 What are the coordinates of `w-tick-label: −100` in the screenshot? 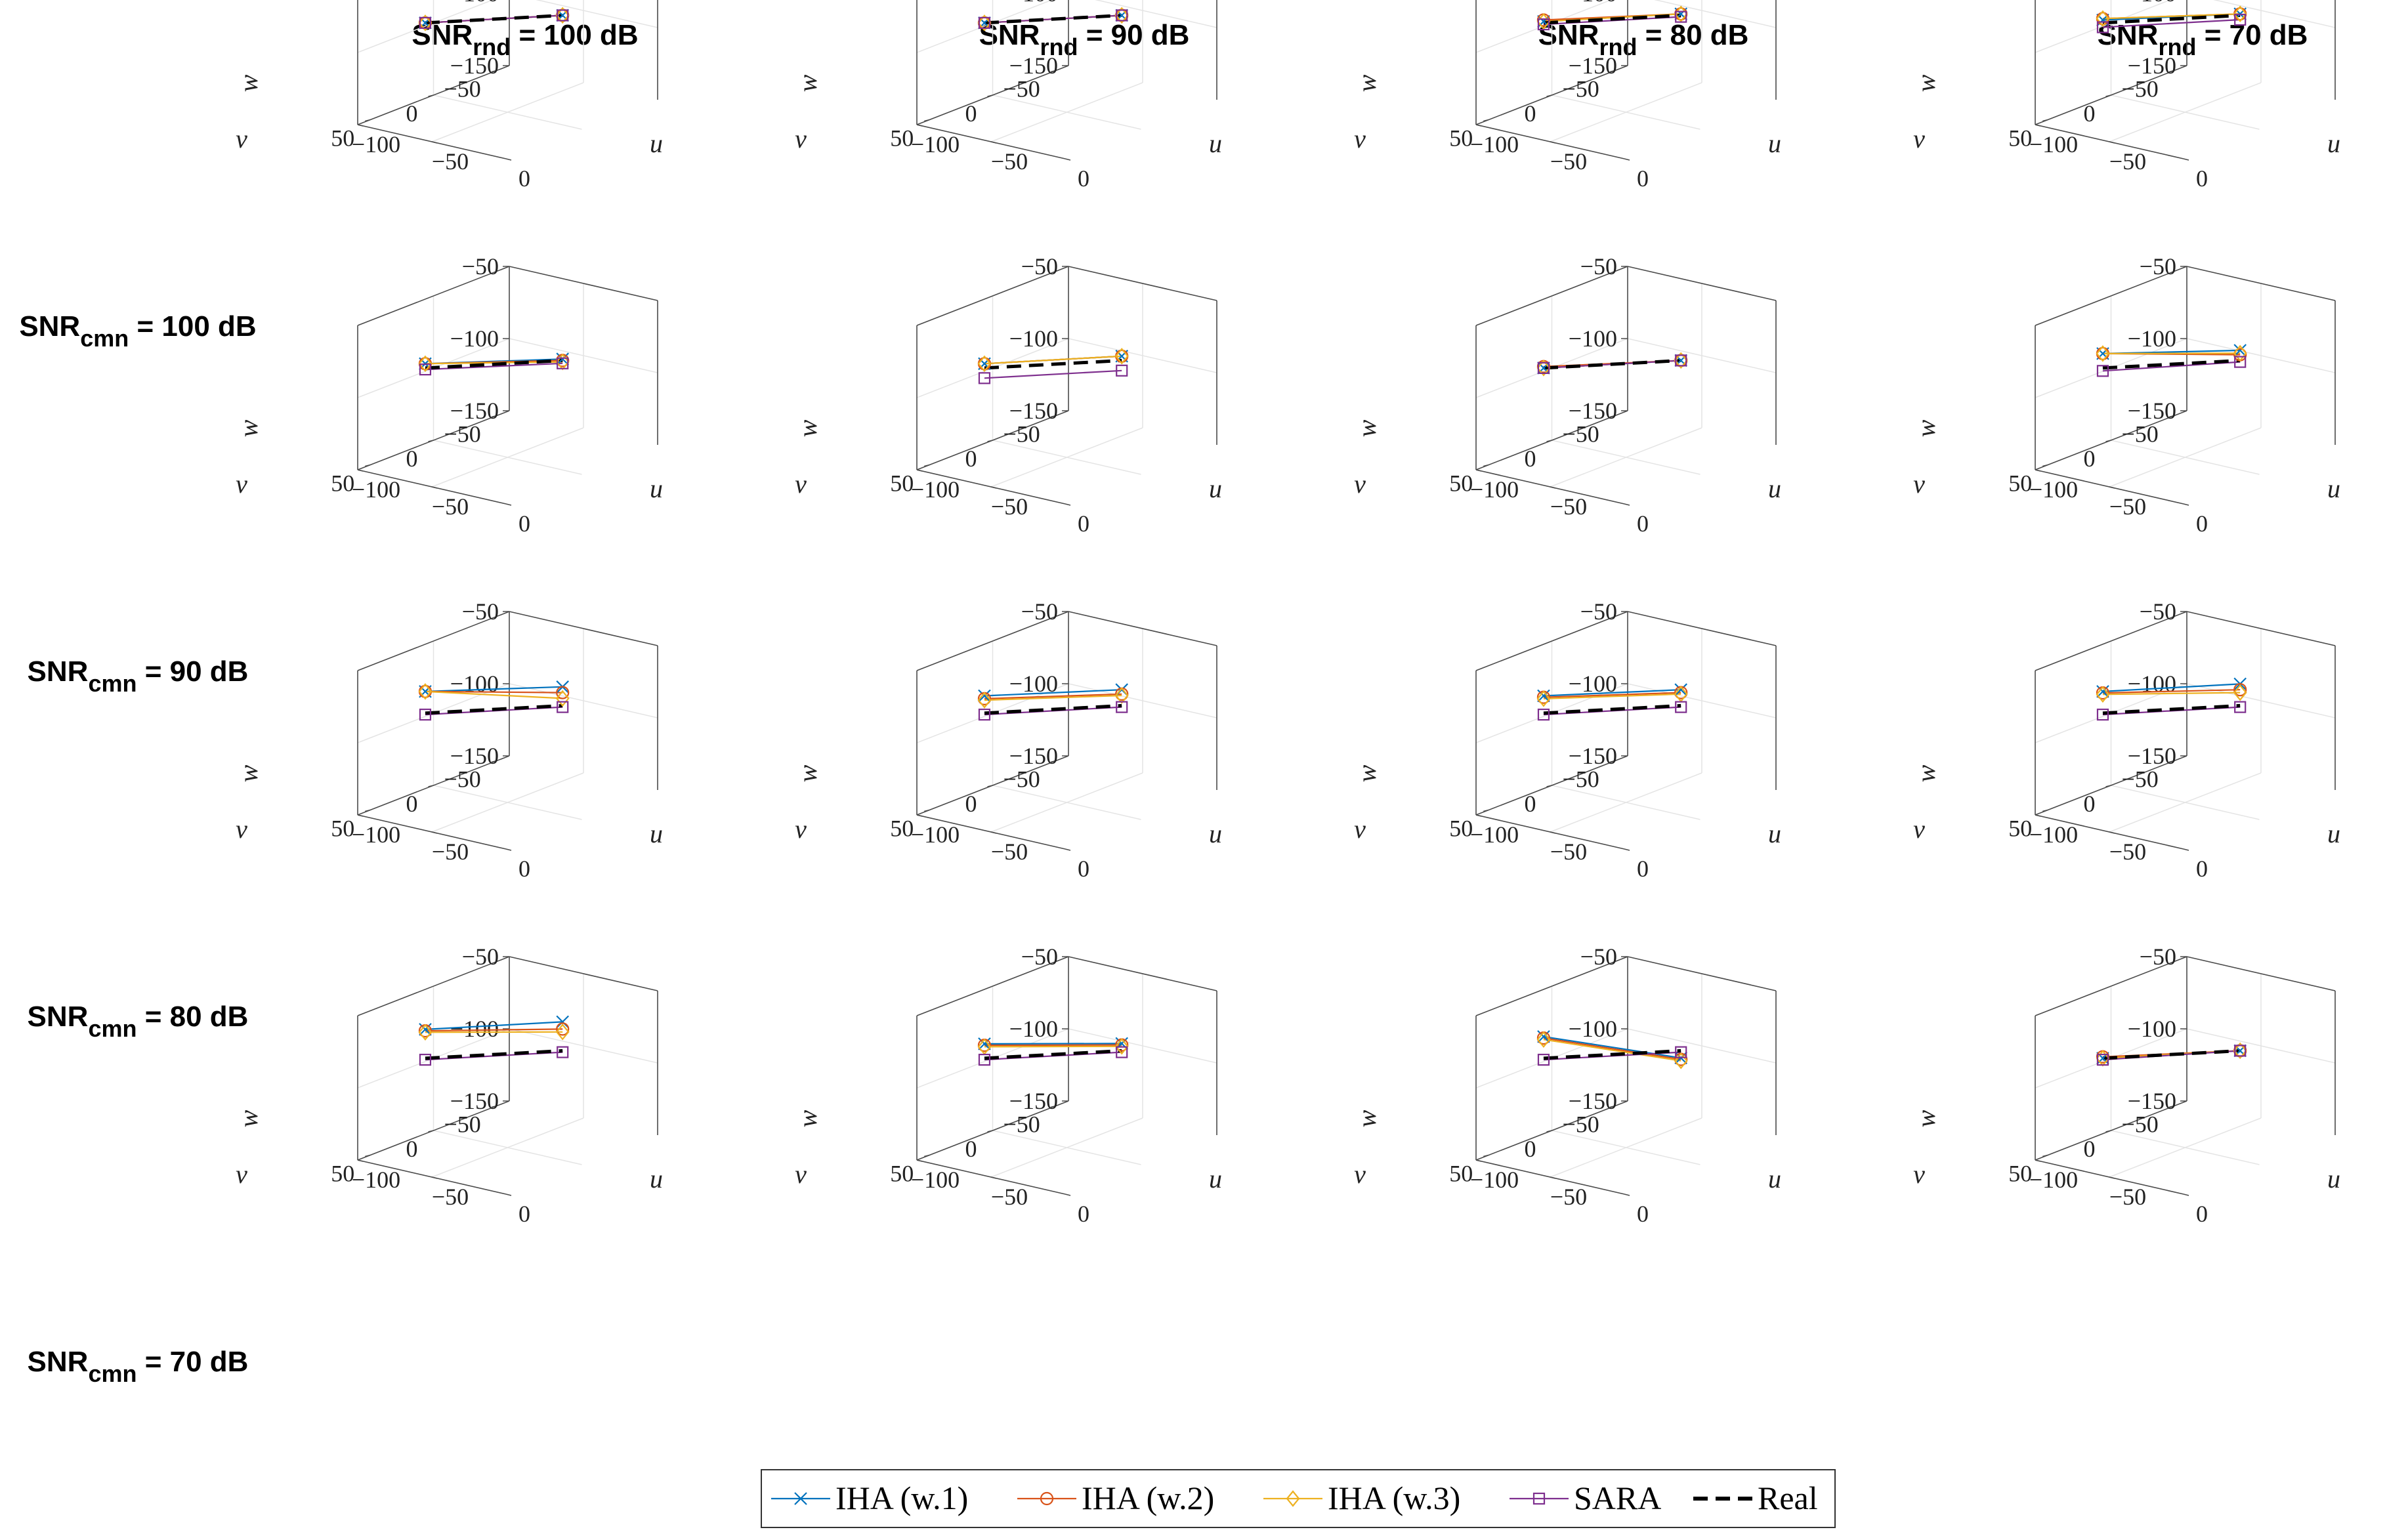 It's located at (2152, 4).